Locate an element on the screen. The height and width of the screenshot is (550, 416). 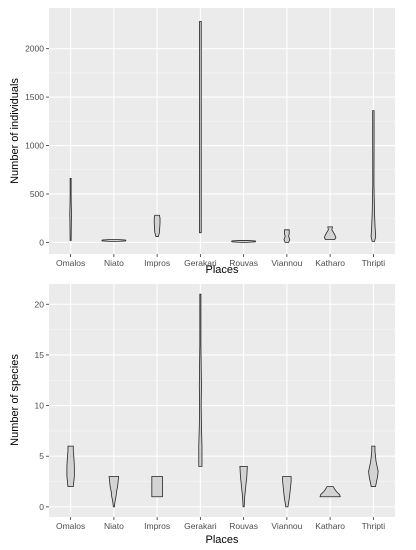
y-tick-label: 15 is located at coordinates (40, 355).